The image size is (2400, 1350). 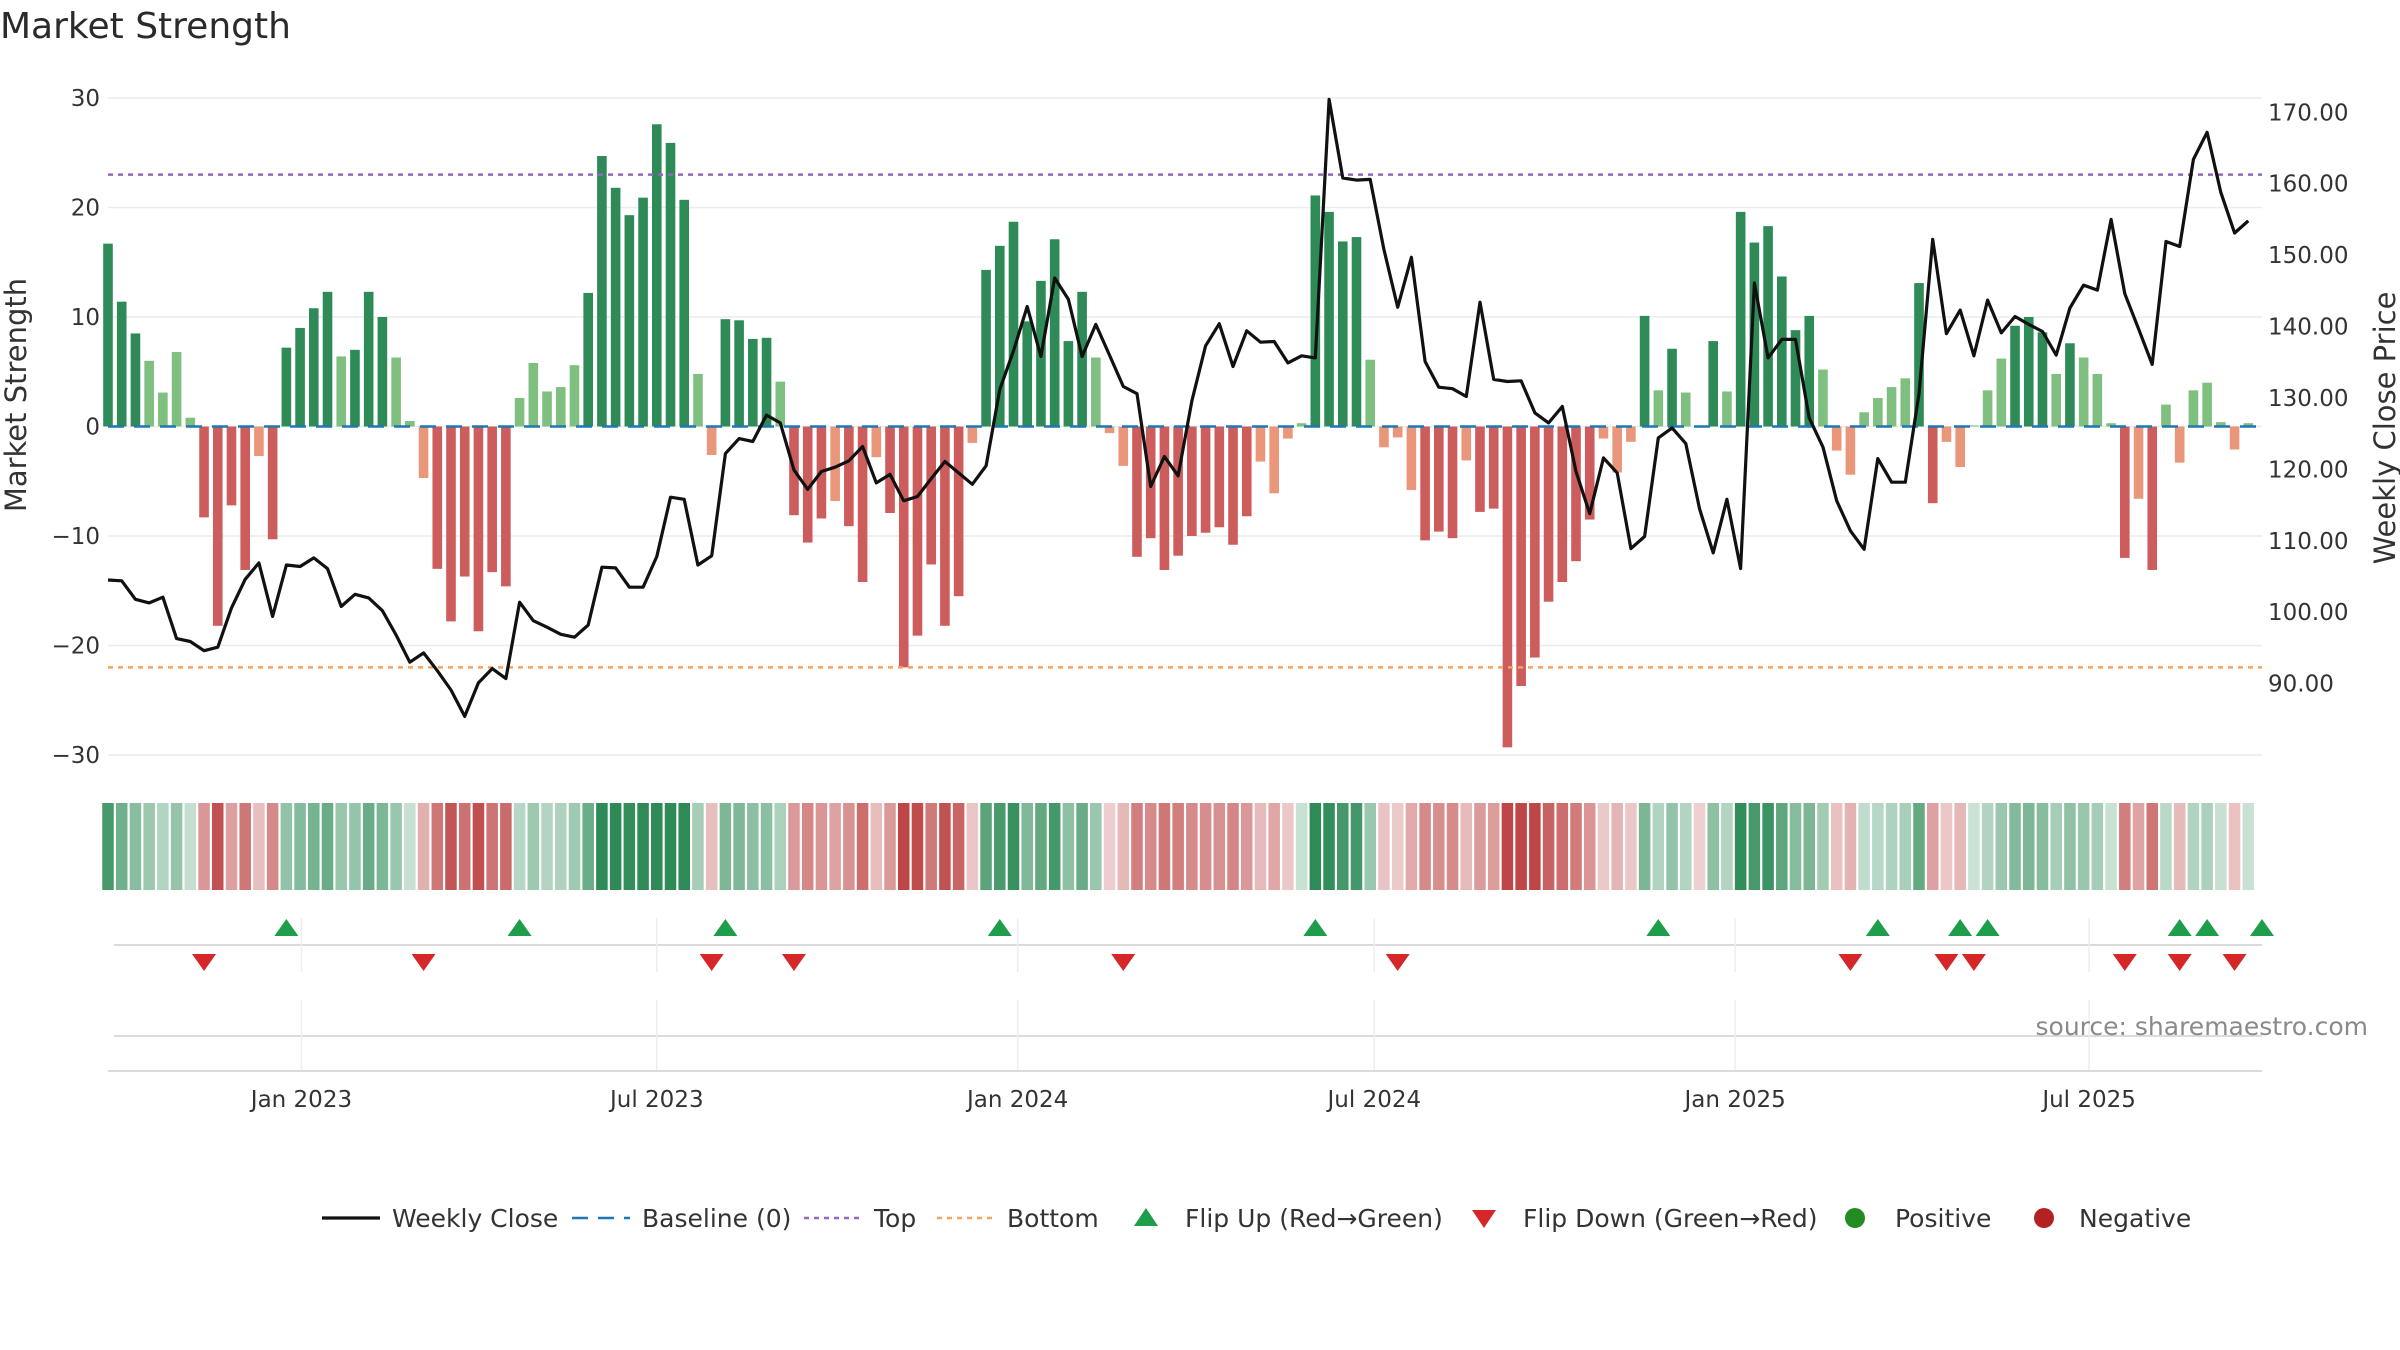 I want to click on legend-label: Flip Up (Red→Green), so click(x=1314, y=1218).